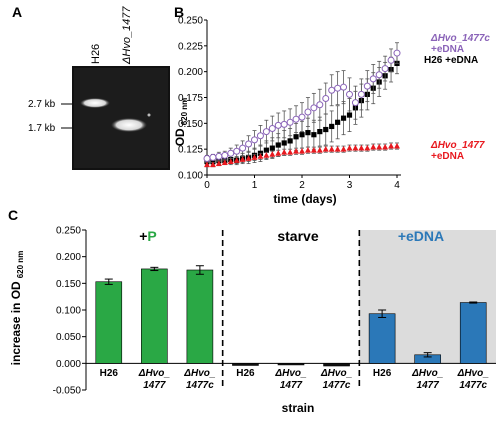 This screenshot has height=421, width=498. What do you see at coordinates (68, 337) in the screenshot?
I see `chart-c-y-tick-label: 0.050` at bounding box center [68, 337].